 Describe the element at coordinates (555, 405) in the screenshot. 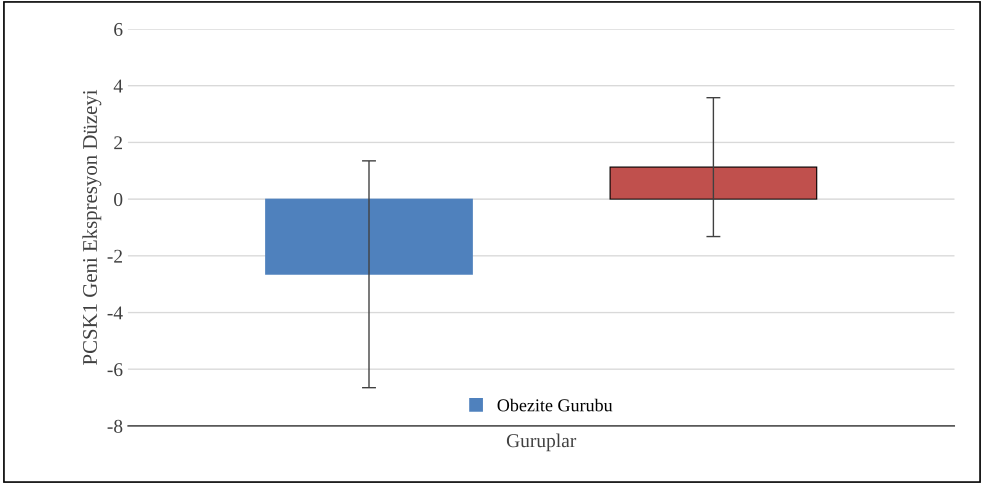

I see `legend-label: Obezite Gurubu` at that location.